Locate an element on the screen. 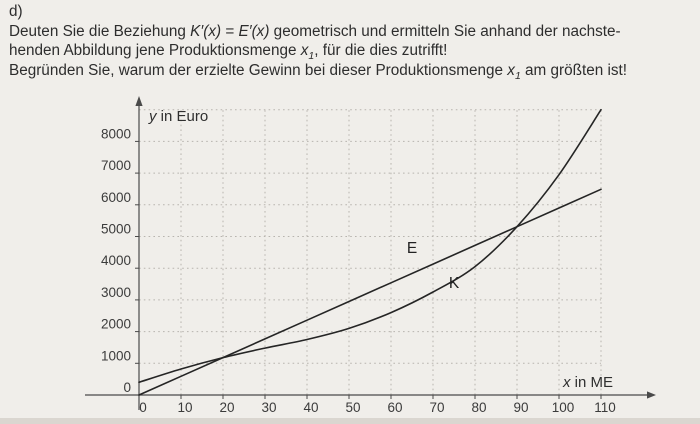 This screenshot has height=424, width=700. x-tick-label: 80 is located at coordinates (478, 407).